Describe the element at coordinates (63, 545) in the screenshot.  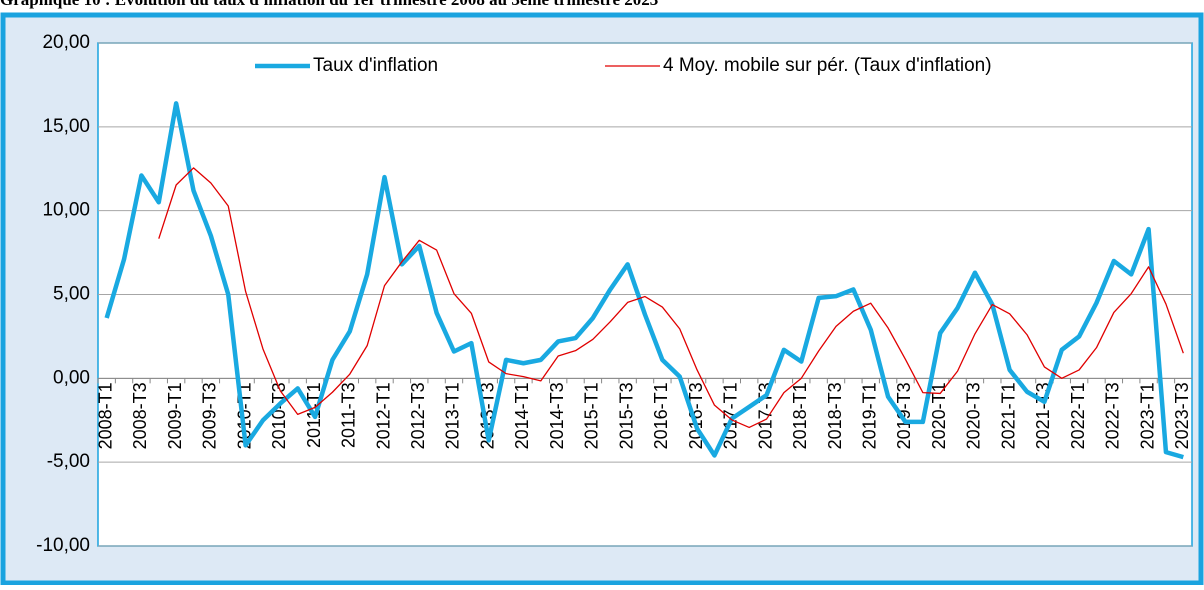
I see `y-tick-label: -10,00` at that location.